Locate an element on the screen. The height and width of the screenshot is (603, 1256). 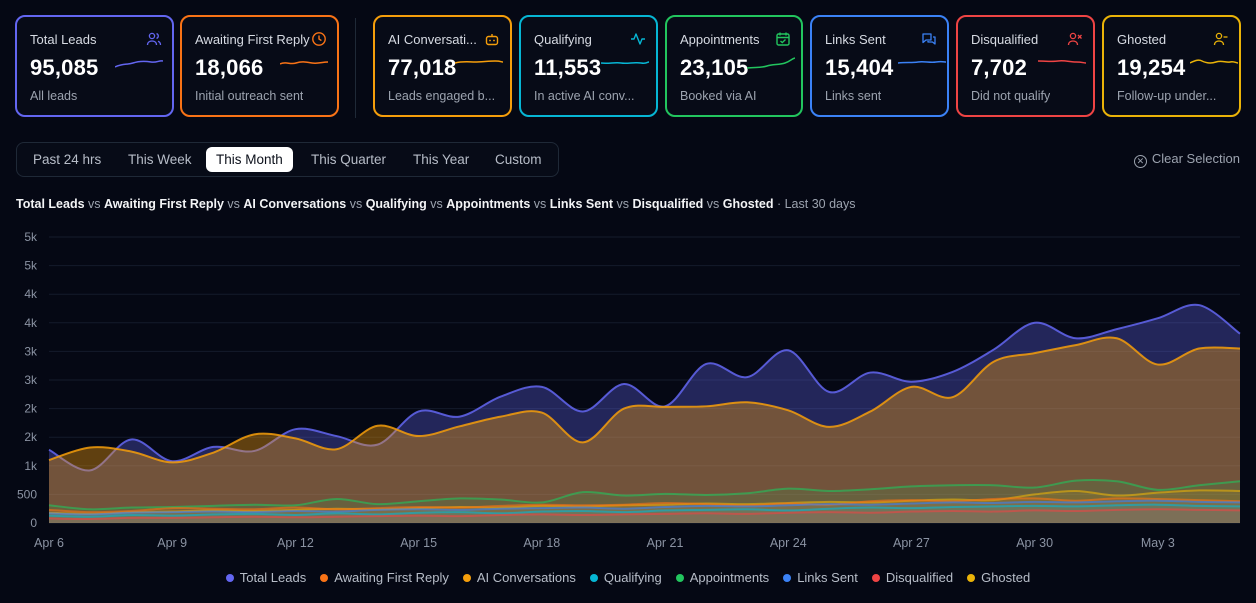
legend-label: Appointments is located at coordinates (729, 577).